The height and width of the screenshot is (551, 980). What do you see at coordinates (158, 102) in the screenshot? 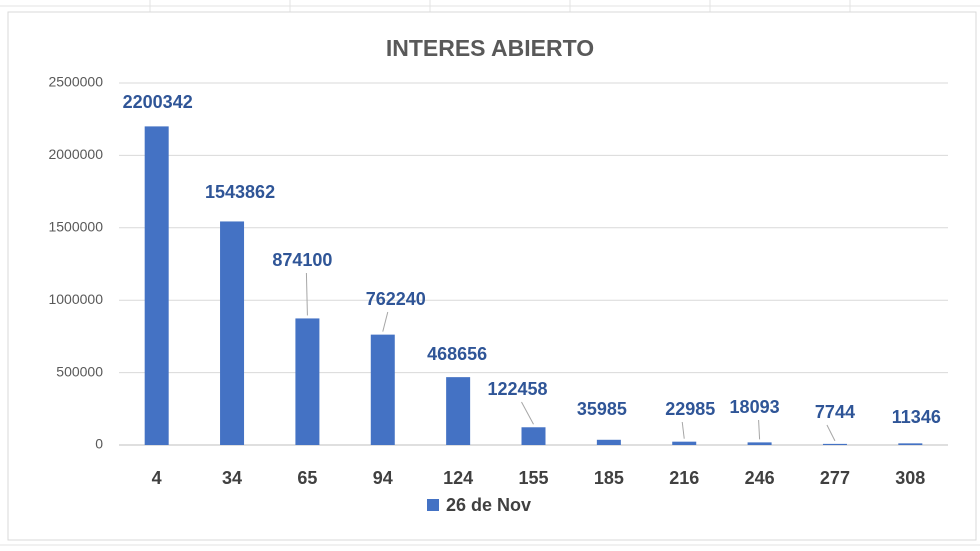
I see `data-label: 2200342` at bounding box center [158, 102].